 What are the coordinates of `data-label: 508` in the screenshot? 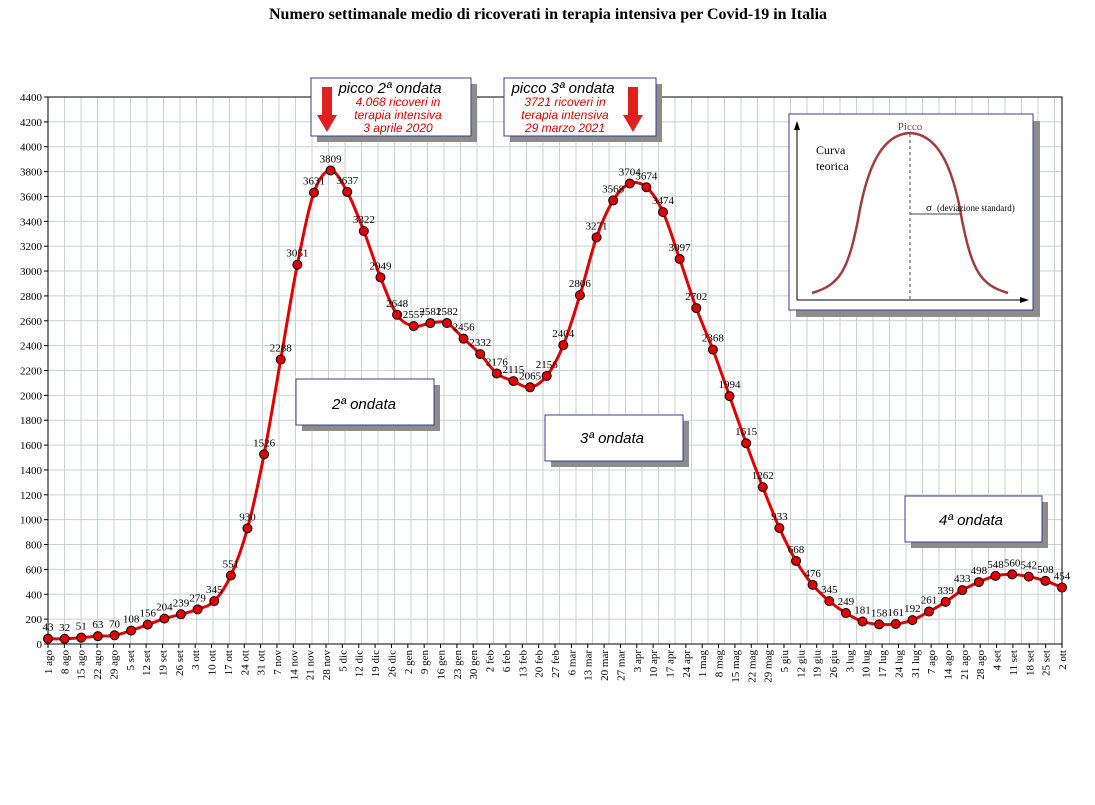 It's located at (1045, 570).